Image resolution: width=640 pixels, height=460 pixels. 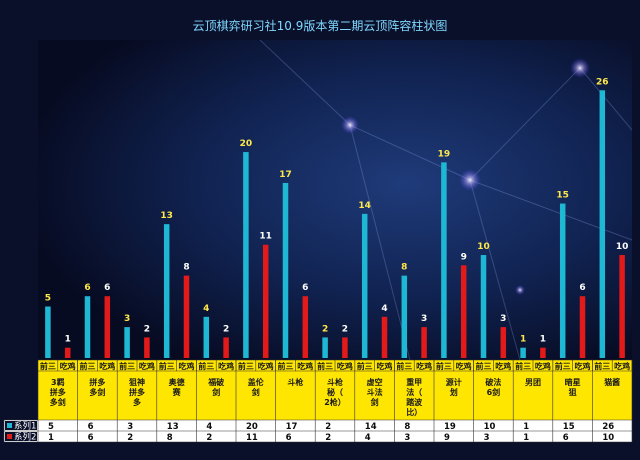 What do you see at coordinates (384, 309) in the screenshot?
I see `value-label-series2-9: 4` at bounding box center [384, 309].